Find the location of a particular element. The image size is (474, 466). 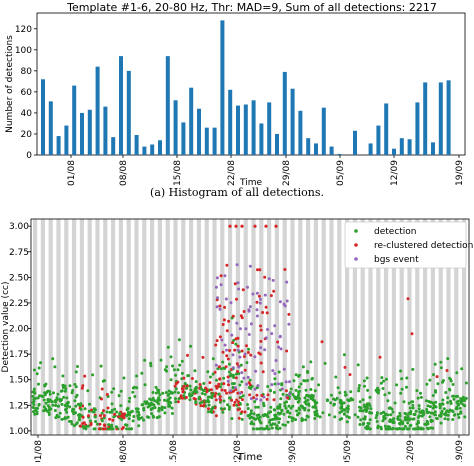

bottom-xtick-label: 01/08 is located at coordinates (39, 451).